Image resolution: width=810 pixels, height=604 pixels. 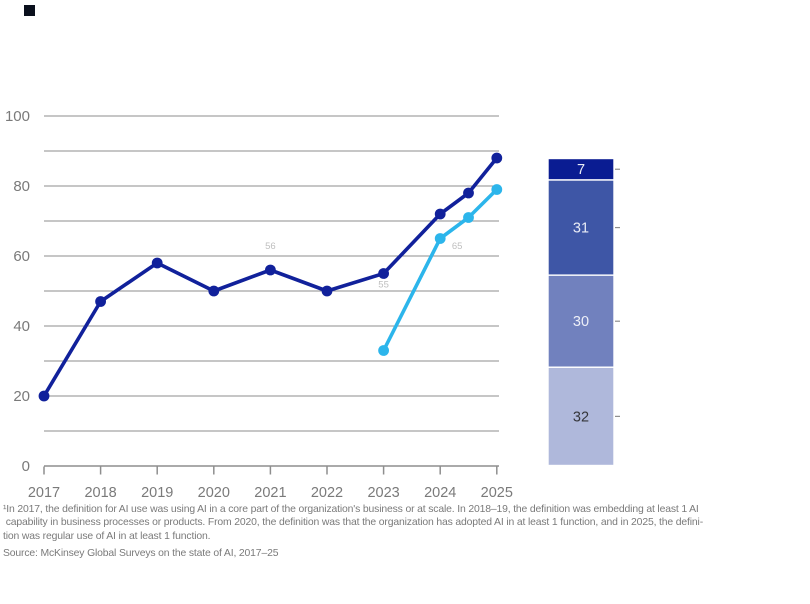 What do you see at coordinates (440, 270) in the screenshot?
I see `gen-ai-use-line` at bounding box center [440, 270].